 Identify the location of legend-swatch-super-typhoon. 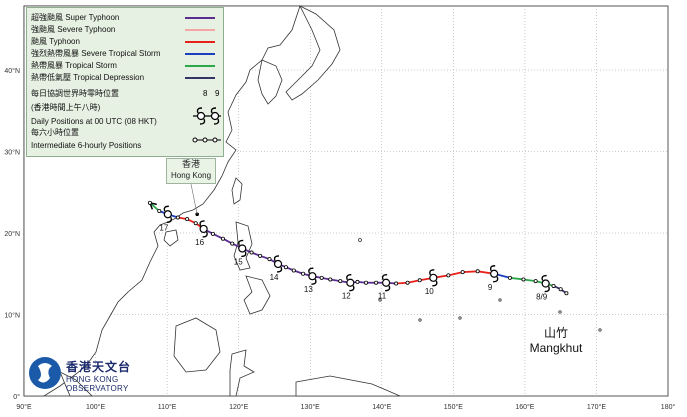
(200, 18).